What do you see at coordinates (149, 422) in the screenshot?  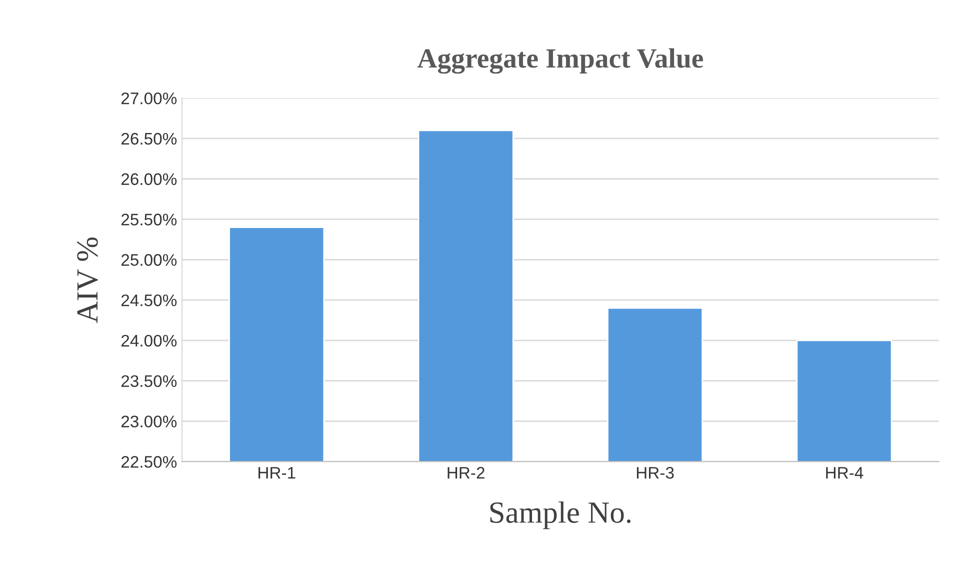 I see `y-tick-label: 23.00%` at bounding box center [149, 422].